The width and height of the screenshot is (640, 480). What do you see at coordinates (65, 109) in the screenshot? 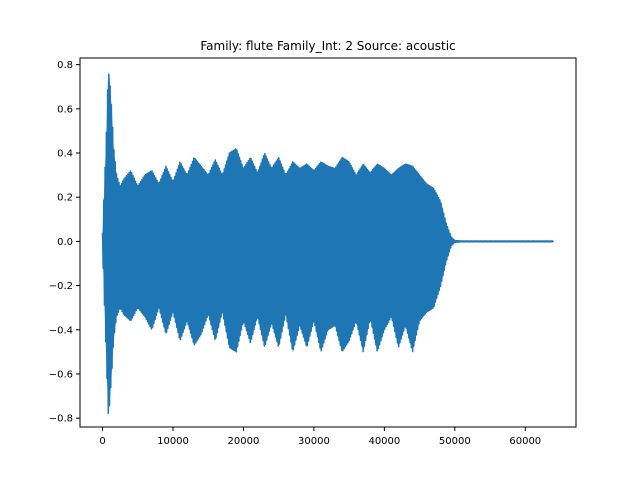
I see `y-tick-label: 0.6` at bounding box center [65, 109].